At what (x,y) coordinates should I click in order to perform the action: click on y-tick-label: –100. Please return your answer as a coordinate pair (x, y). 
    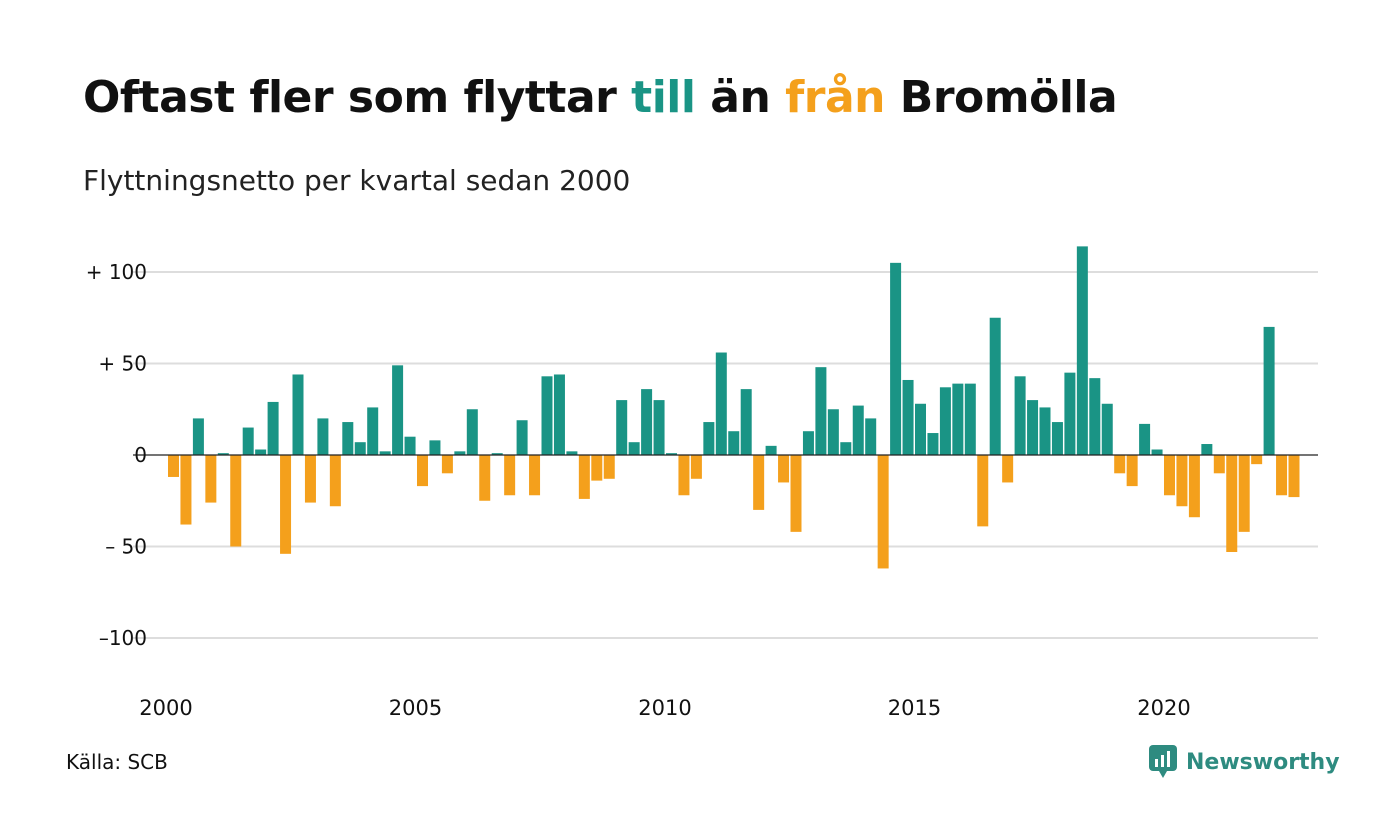
    Looking at the image, I should click on (123, 638).